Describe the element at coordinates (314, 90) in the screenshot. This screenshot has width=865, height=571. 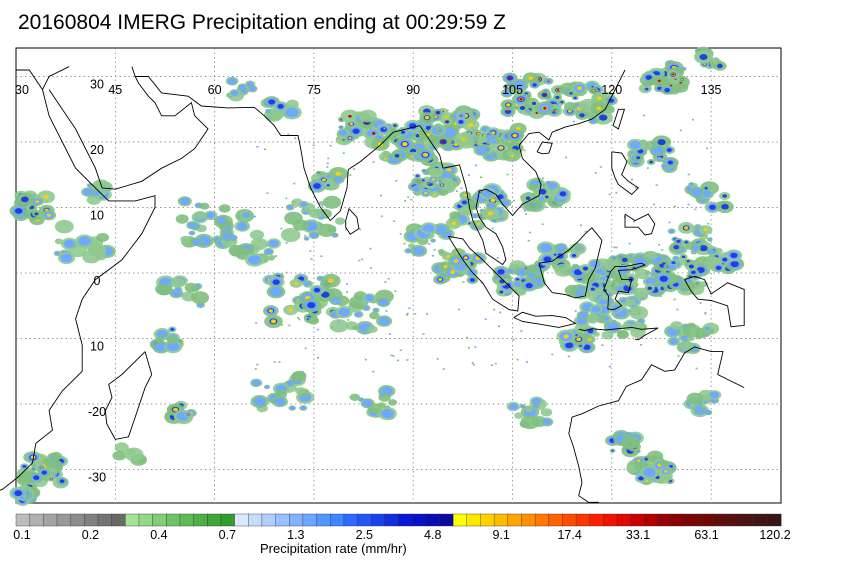
I see `longitude-label: 75` at that location.